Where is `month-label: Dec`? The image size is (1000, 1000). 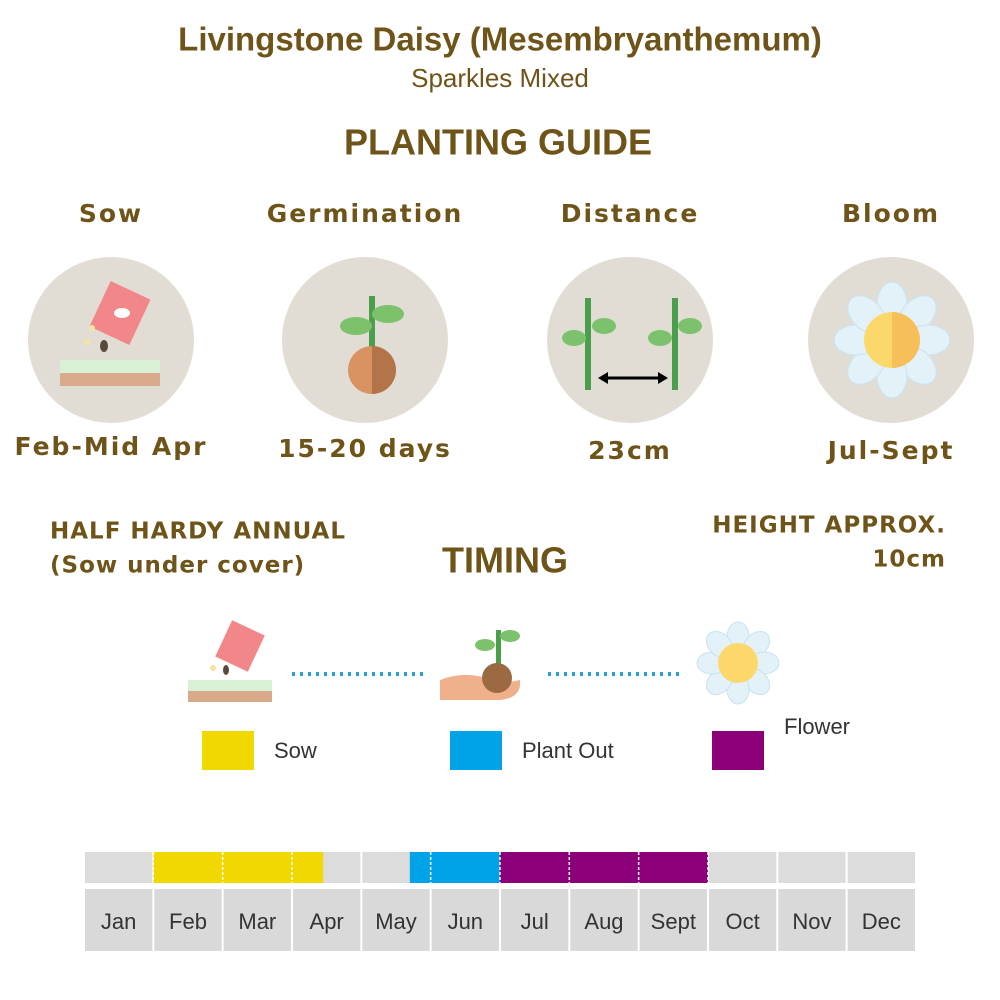 month-label: Dec is located at coordinates (881, 921).